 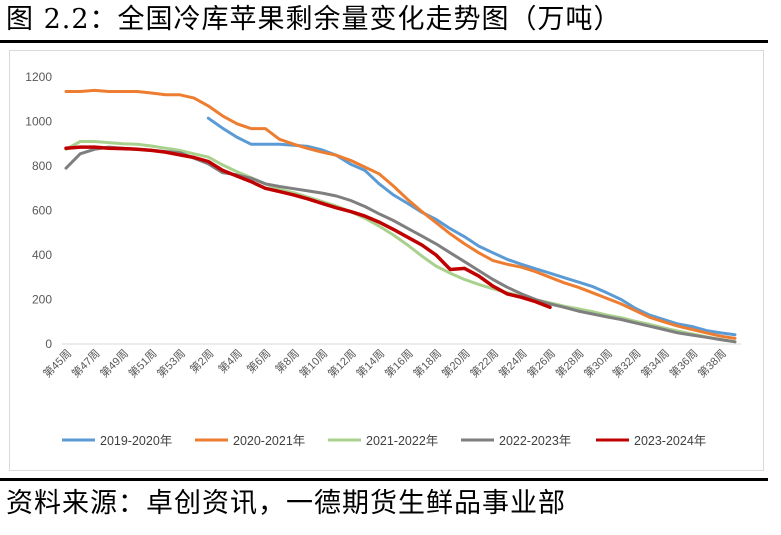 I want to click on y-tick-label: 400, so click(x=42, y=255).